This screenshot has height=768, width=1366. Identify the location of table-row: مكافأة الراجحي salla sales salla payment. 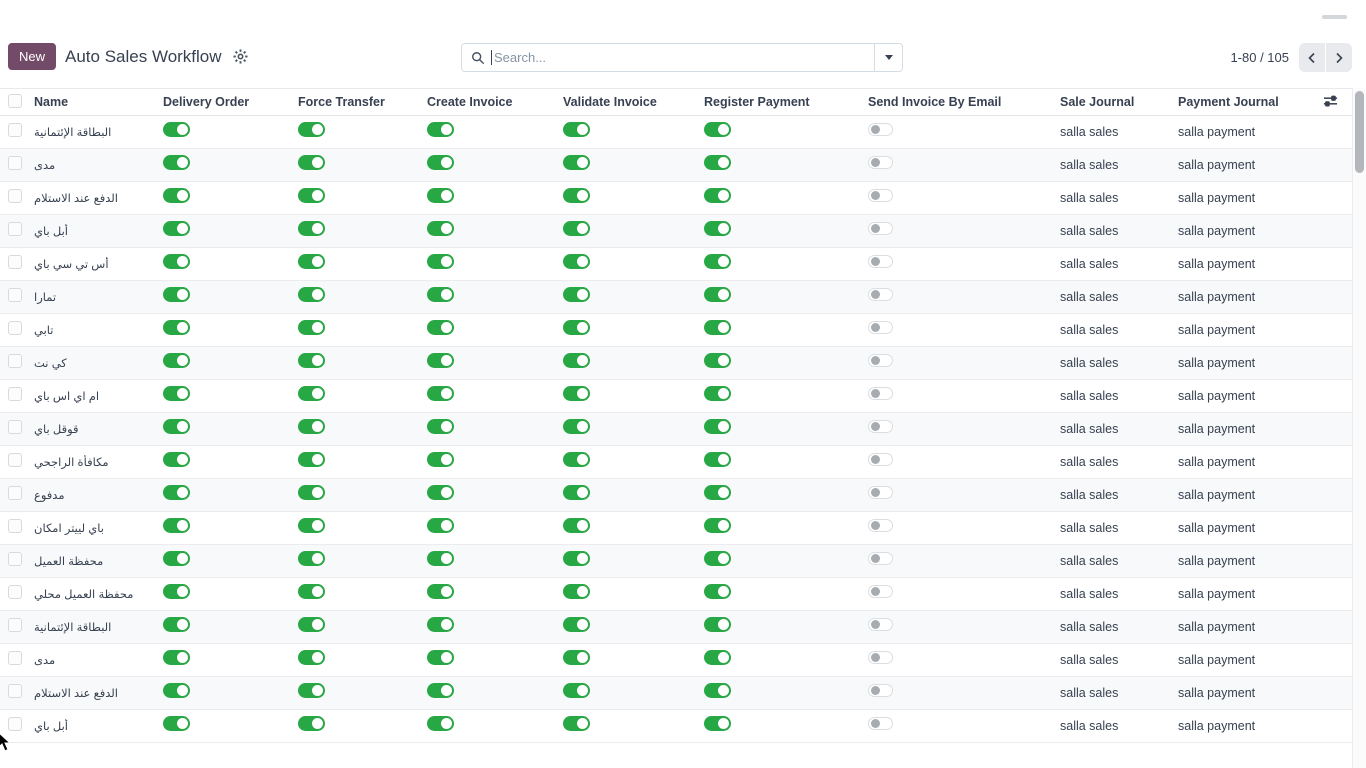
(676, 462).